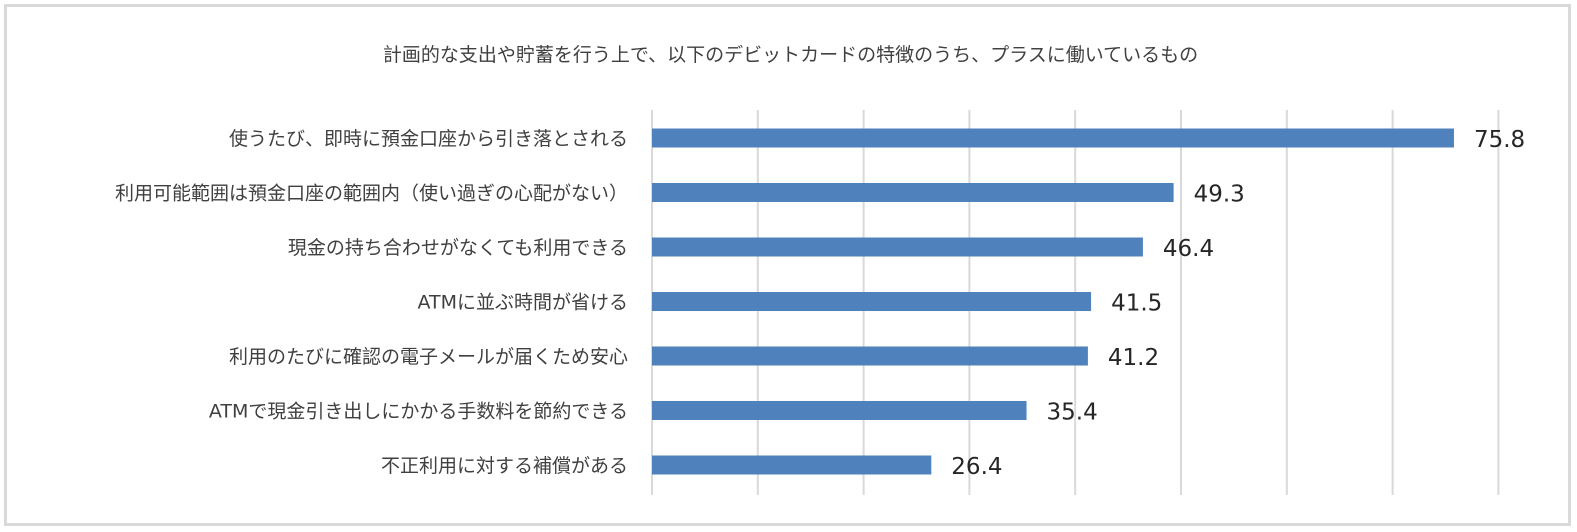 The image size is (1577, 532). I want to click on data-label: 75.8, so click(1499, 140).